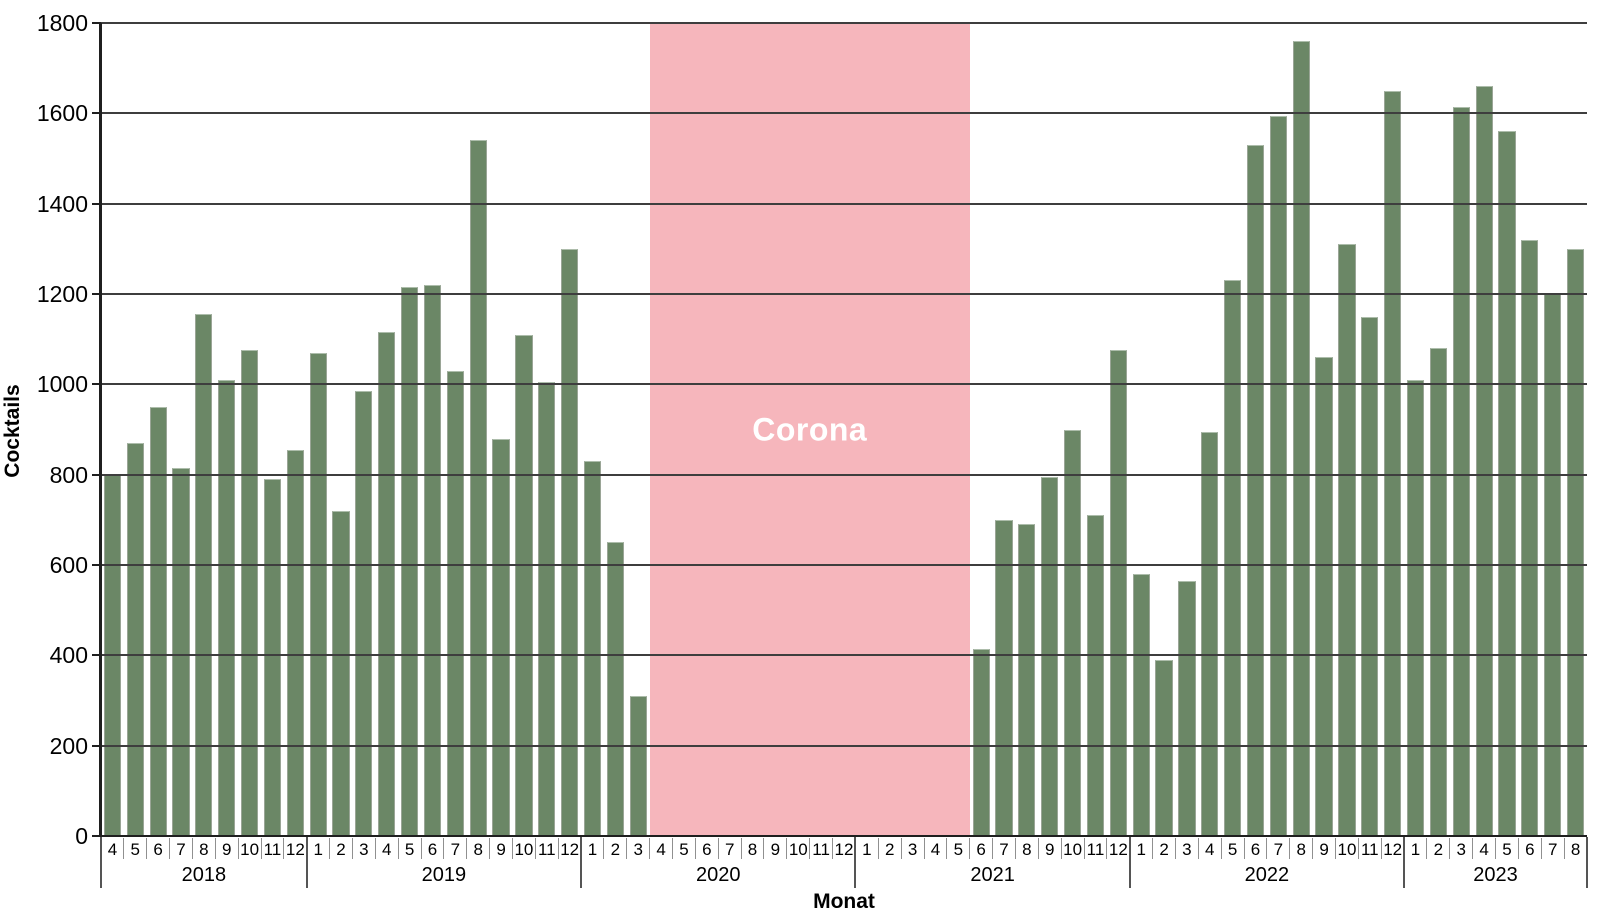  I want to click on month-label-2019-10: 10, so click(524, 849).